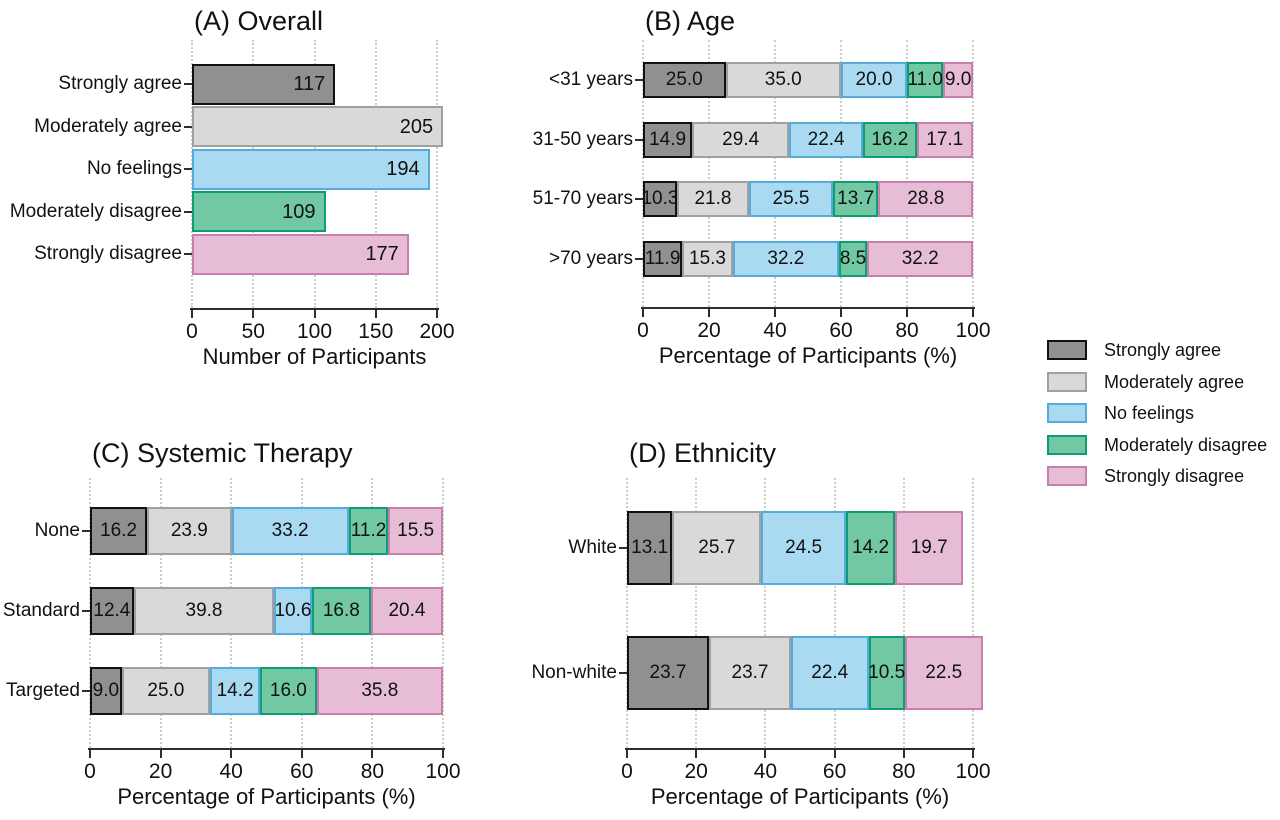  I want to click on segment-value-label: 11.9, so click(662, 258).